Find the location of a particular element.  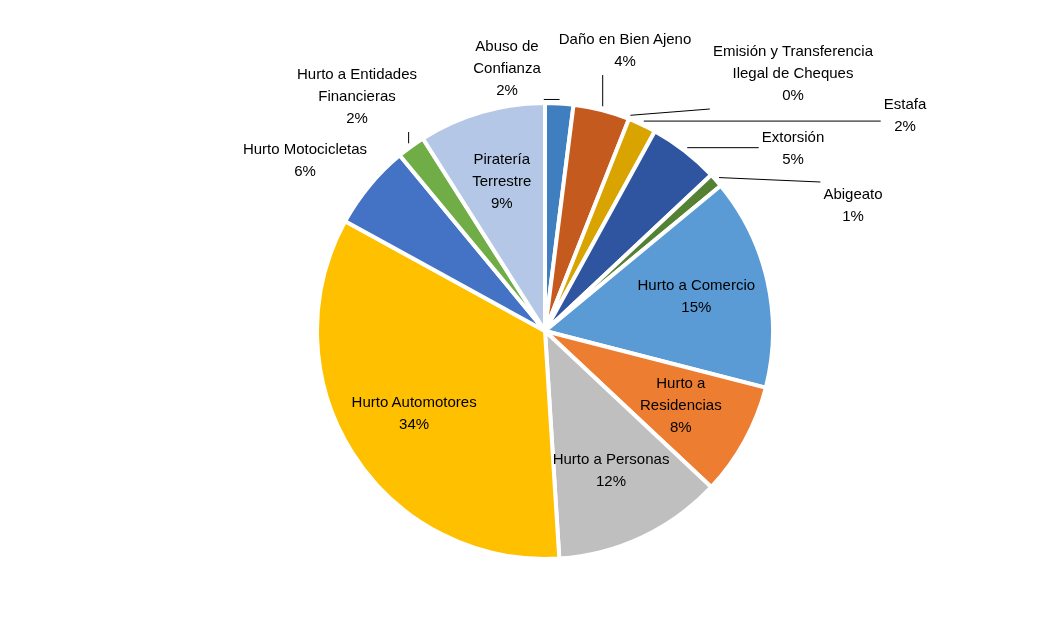

slice-label: Extorsión is located at coordinates (793, 137).